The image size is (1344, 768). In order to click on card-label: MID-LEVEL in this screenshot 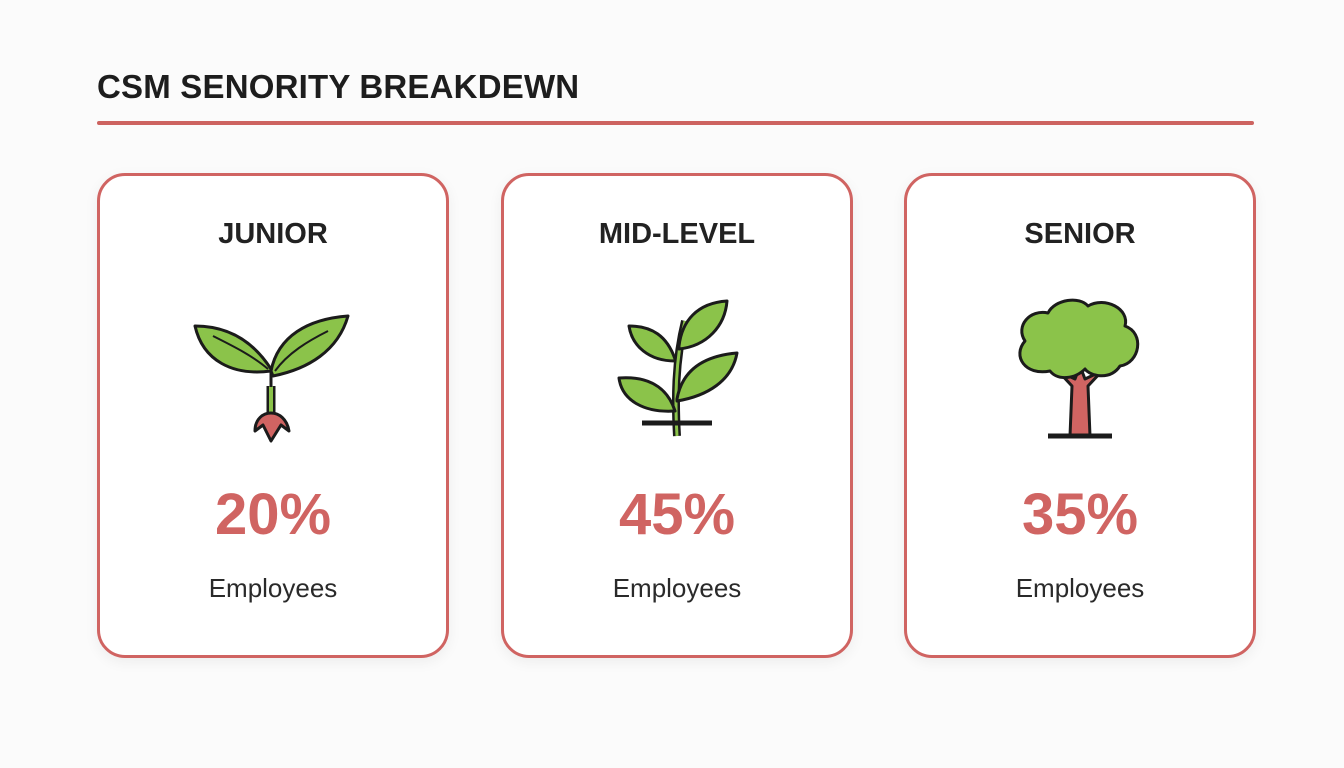, I will do `click(677, 234)`.